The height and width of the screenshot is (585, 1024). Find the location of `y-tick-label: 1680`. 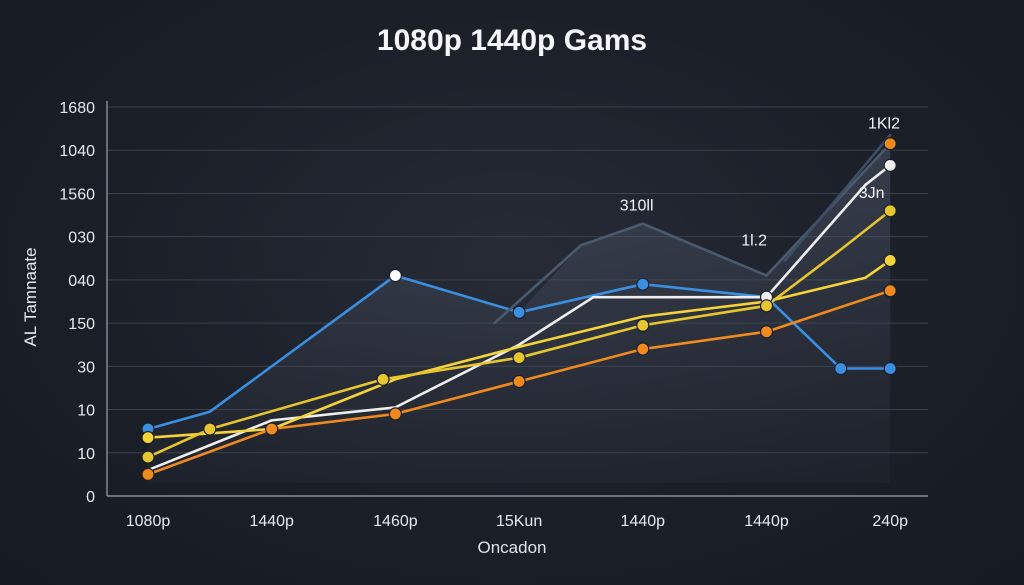

y-tick-label: 1680 is located at coordinates (77, 108).